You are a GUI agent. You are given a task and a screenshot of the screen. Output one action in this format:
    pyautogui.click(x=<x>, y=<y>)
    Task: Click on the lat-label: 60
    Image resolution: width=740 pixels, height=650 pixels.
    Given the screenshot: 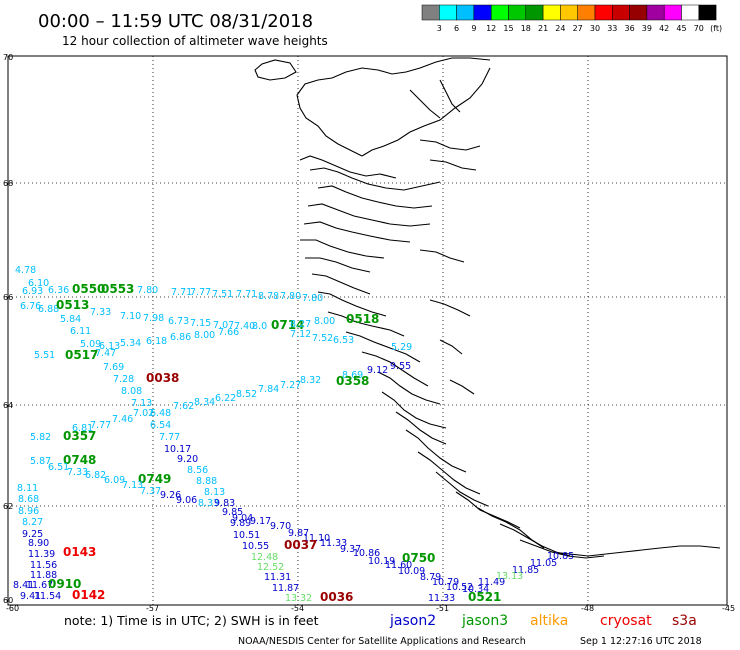 What is the action you would take?
    pyautogui.click(x=8, y=600)
    